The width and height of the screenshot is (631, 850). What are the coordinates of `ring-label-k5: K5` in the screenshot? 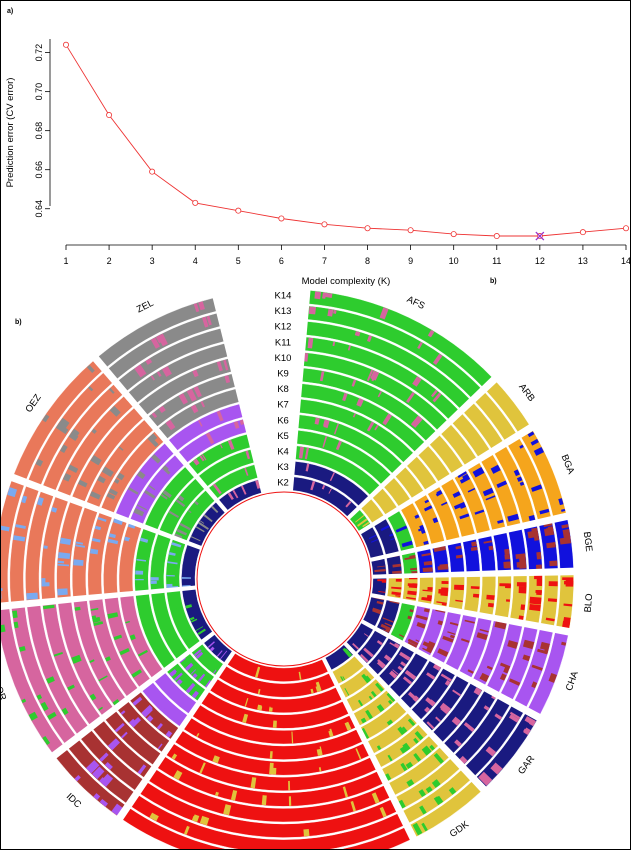 It's located at (283, 436).